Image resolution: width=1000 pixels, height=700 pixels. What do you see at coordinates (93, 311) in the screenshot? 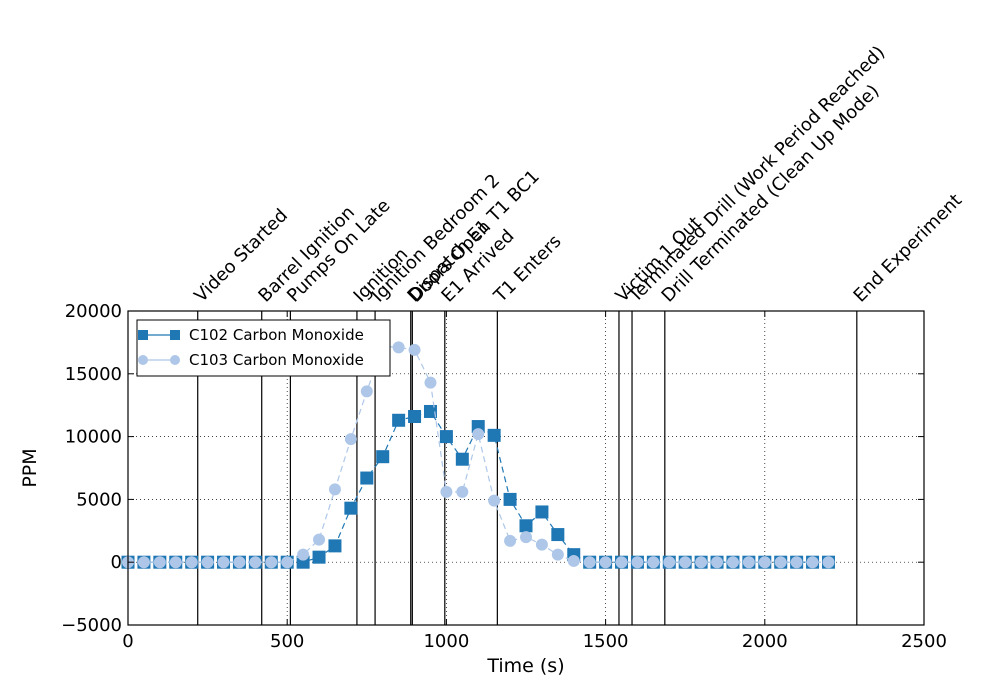
I see `y-tick-label: 20000` at bounding box center [93, 311].